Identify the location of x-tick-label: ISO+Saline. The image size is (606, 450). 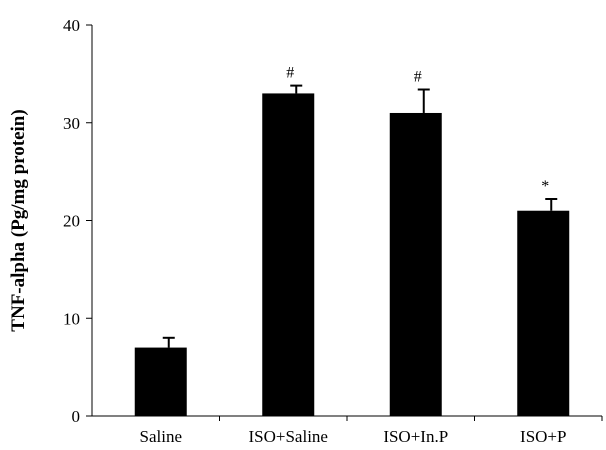
(288, 436).